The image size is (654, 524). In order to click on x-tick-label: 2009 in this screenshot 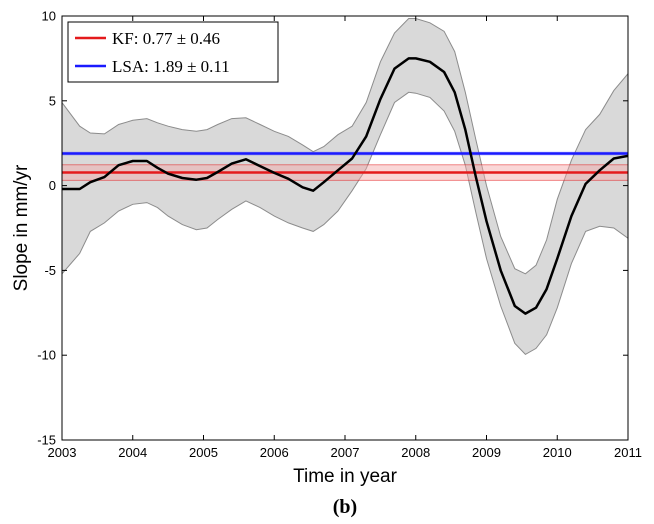, I will do `click(486, 452)`.